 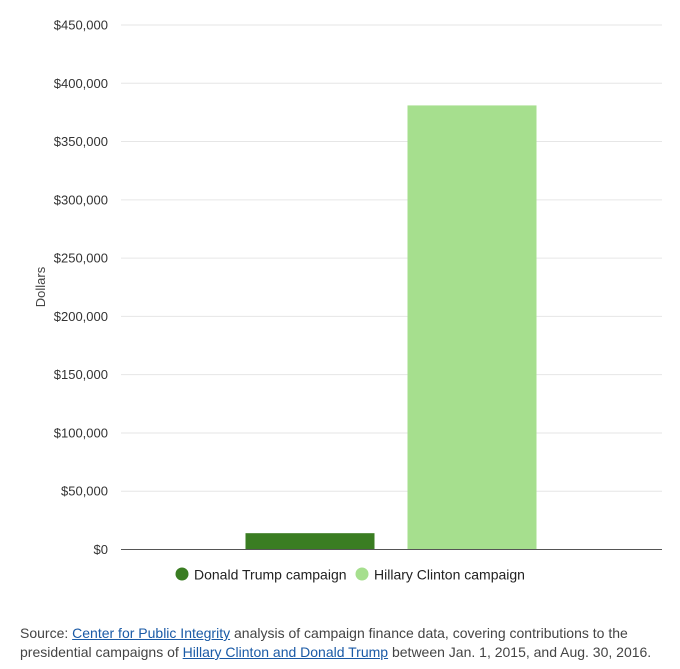 What do you see at coordinates (40, 286) in the screenshot?
I see `y-axis-title: Dollars` at bounding box center [40, 286].